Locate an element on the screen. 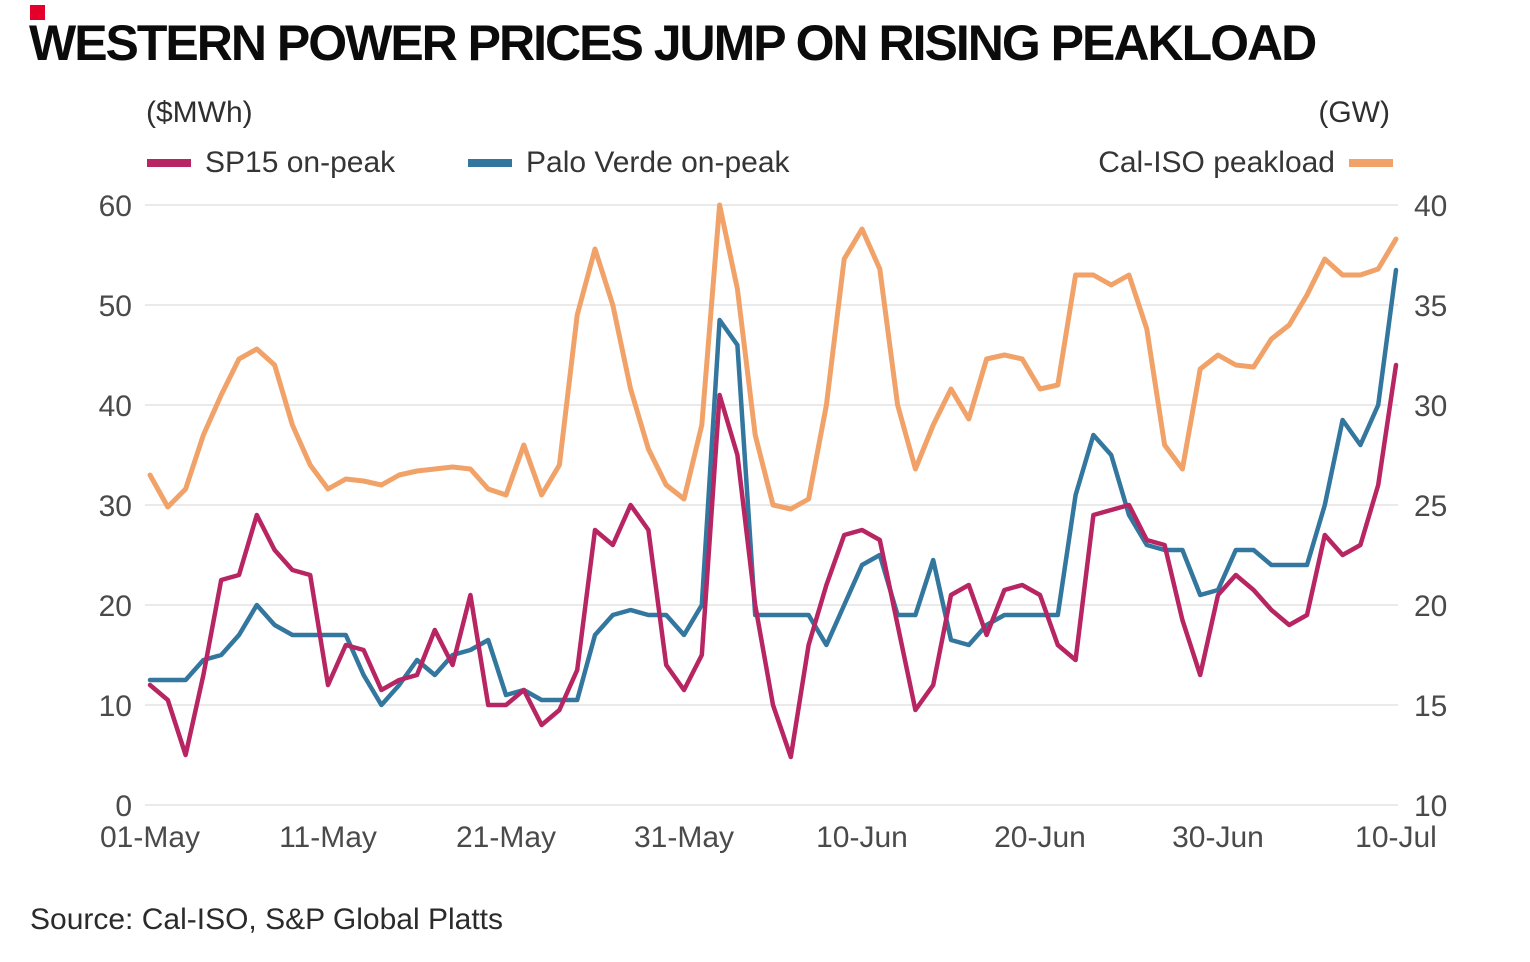  x-axis-tick-label: 31-May is located at coordinates (684, 837).